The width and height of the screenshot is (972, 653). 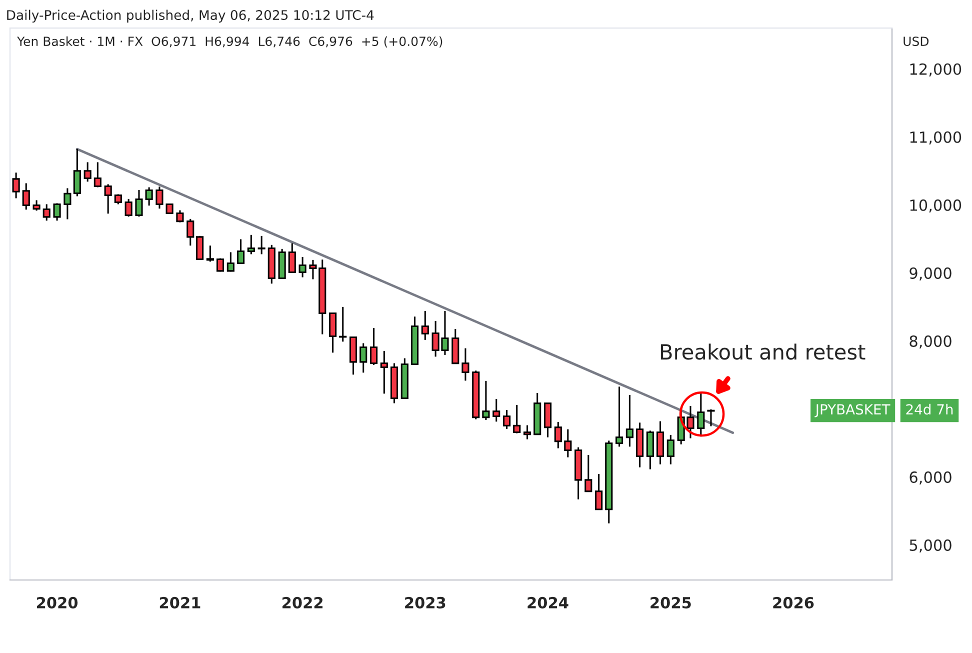 I want to click on y-tick-label: 9,000, so click(x=931, y=273).